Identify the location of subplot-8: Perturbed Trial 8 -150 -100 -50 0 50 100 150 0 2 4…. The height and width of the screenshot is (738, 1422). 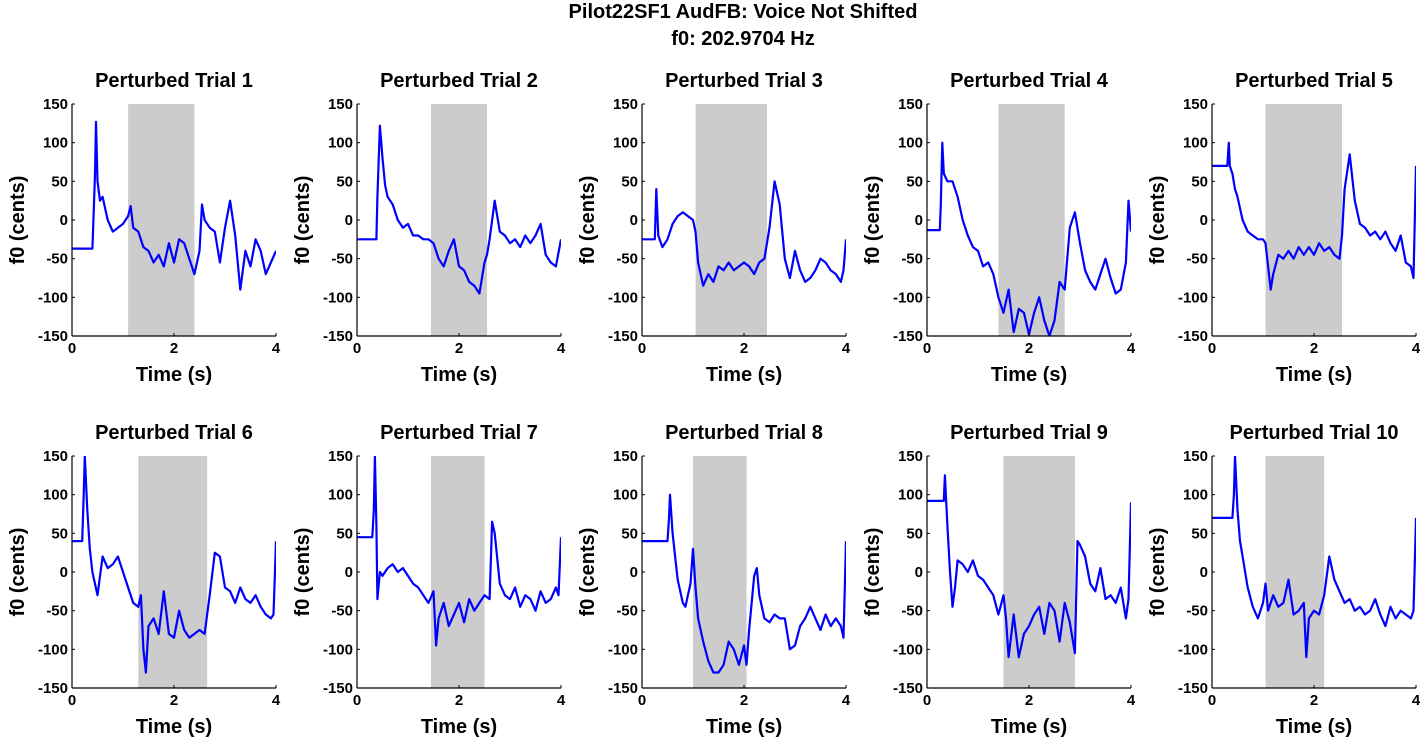
(714, 580).